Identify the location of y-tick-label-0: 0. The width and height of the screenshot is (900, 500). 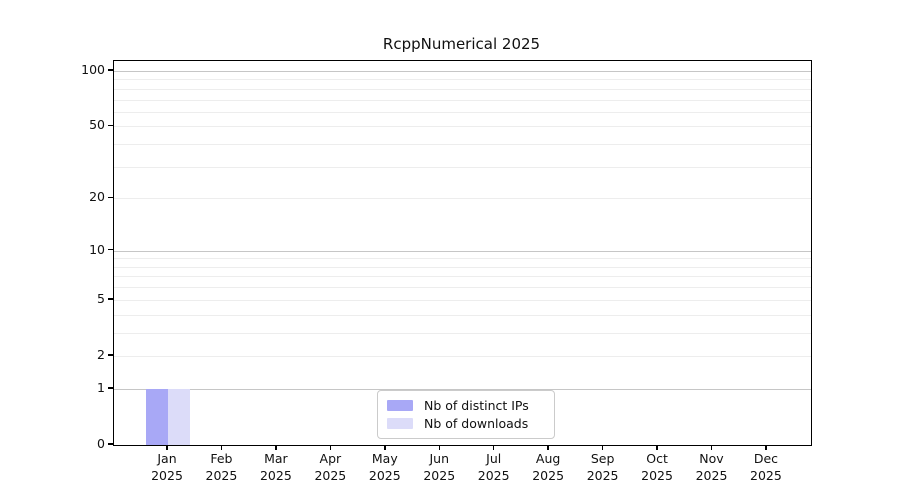
(101, 443).